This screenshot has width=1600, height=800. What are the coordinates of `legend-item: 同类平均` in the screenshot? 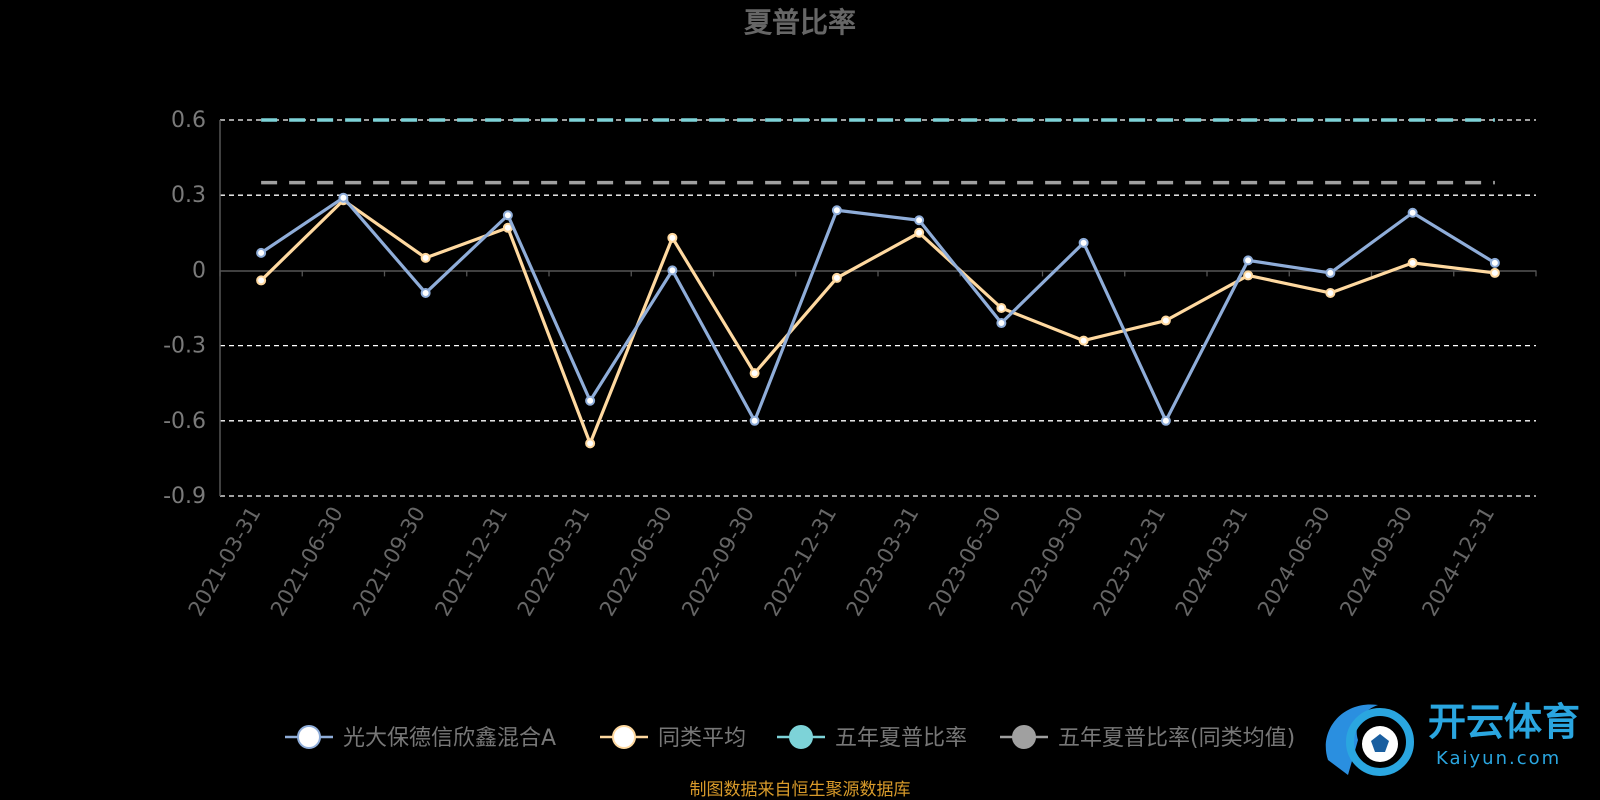 It's located at (673, 738).